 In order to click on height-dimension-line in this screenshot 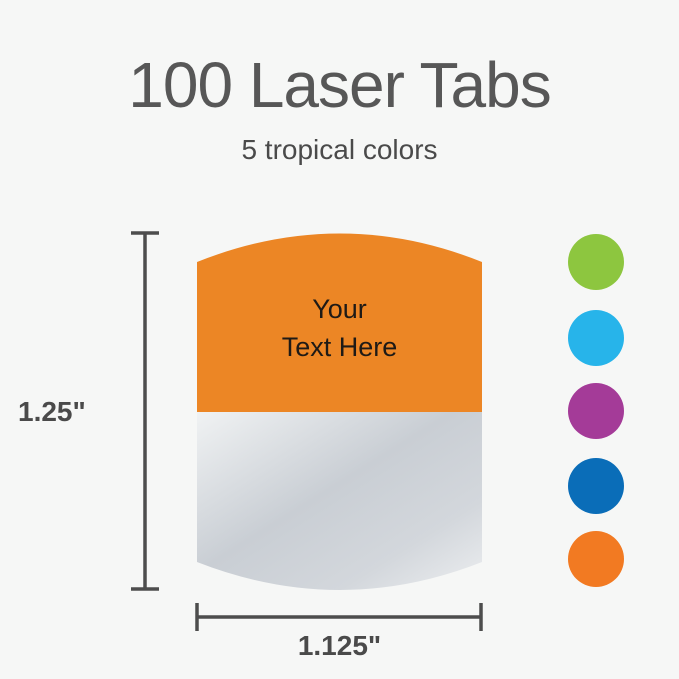, I will do `click(145, 411)`.